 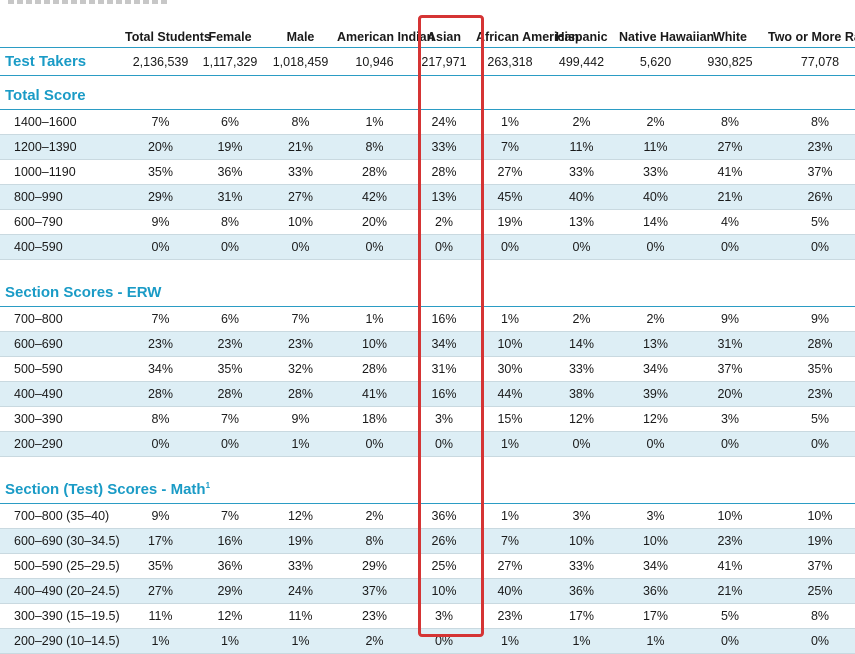 What do you see at coordinates (160, 61) in the screenshot?
I see `test-takers-value: 2,136,539` at bounding box center [160, 61].